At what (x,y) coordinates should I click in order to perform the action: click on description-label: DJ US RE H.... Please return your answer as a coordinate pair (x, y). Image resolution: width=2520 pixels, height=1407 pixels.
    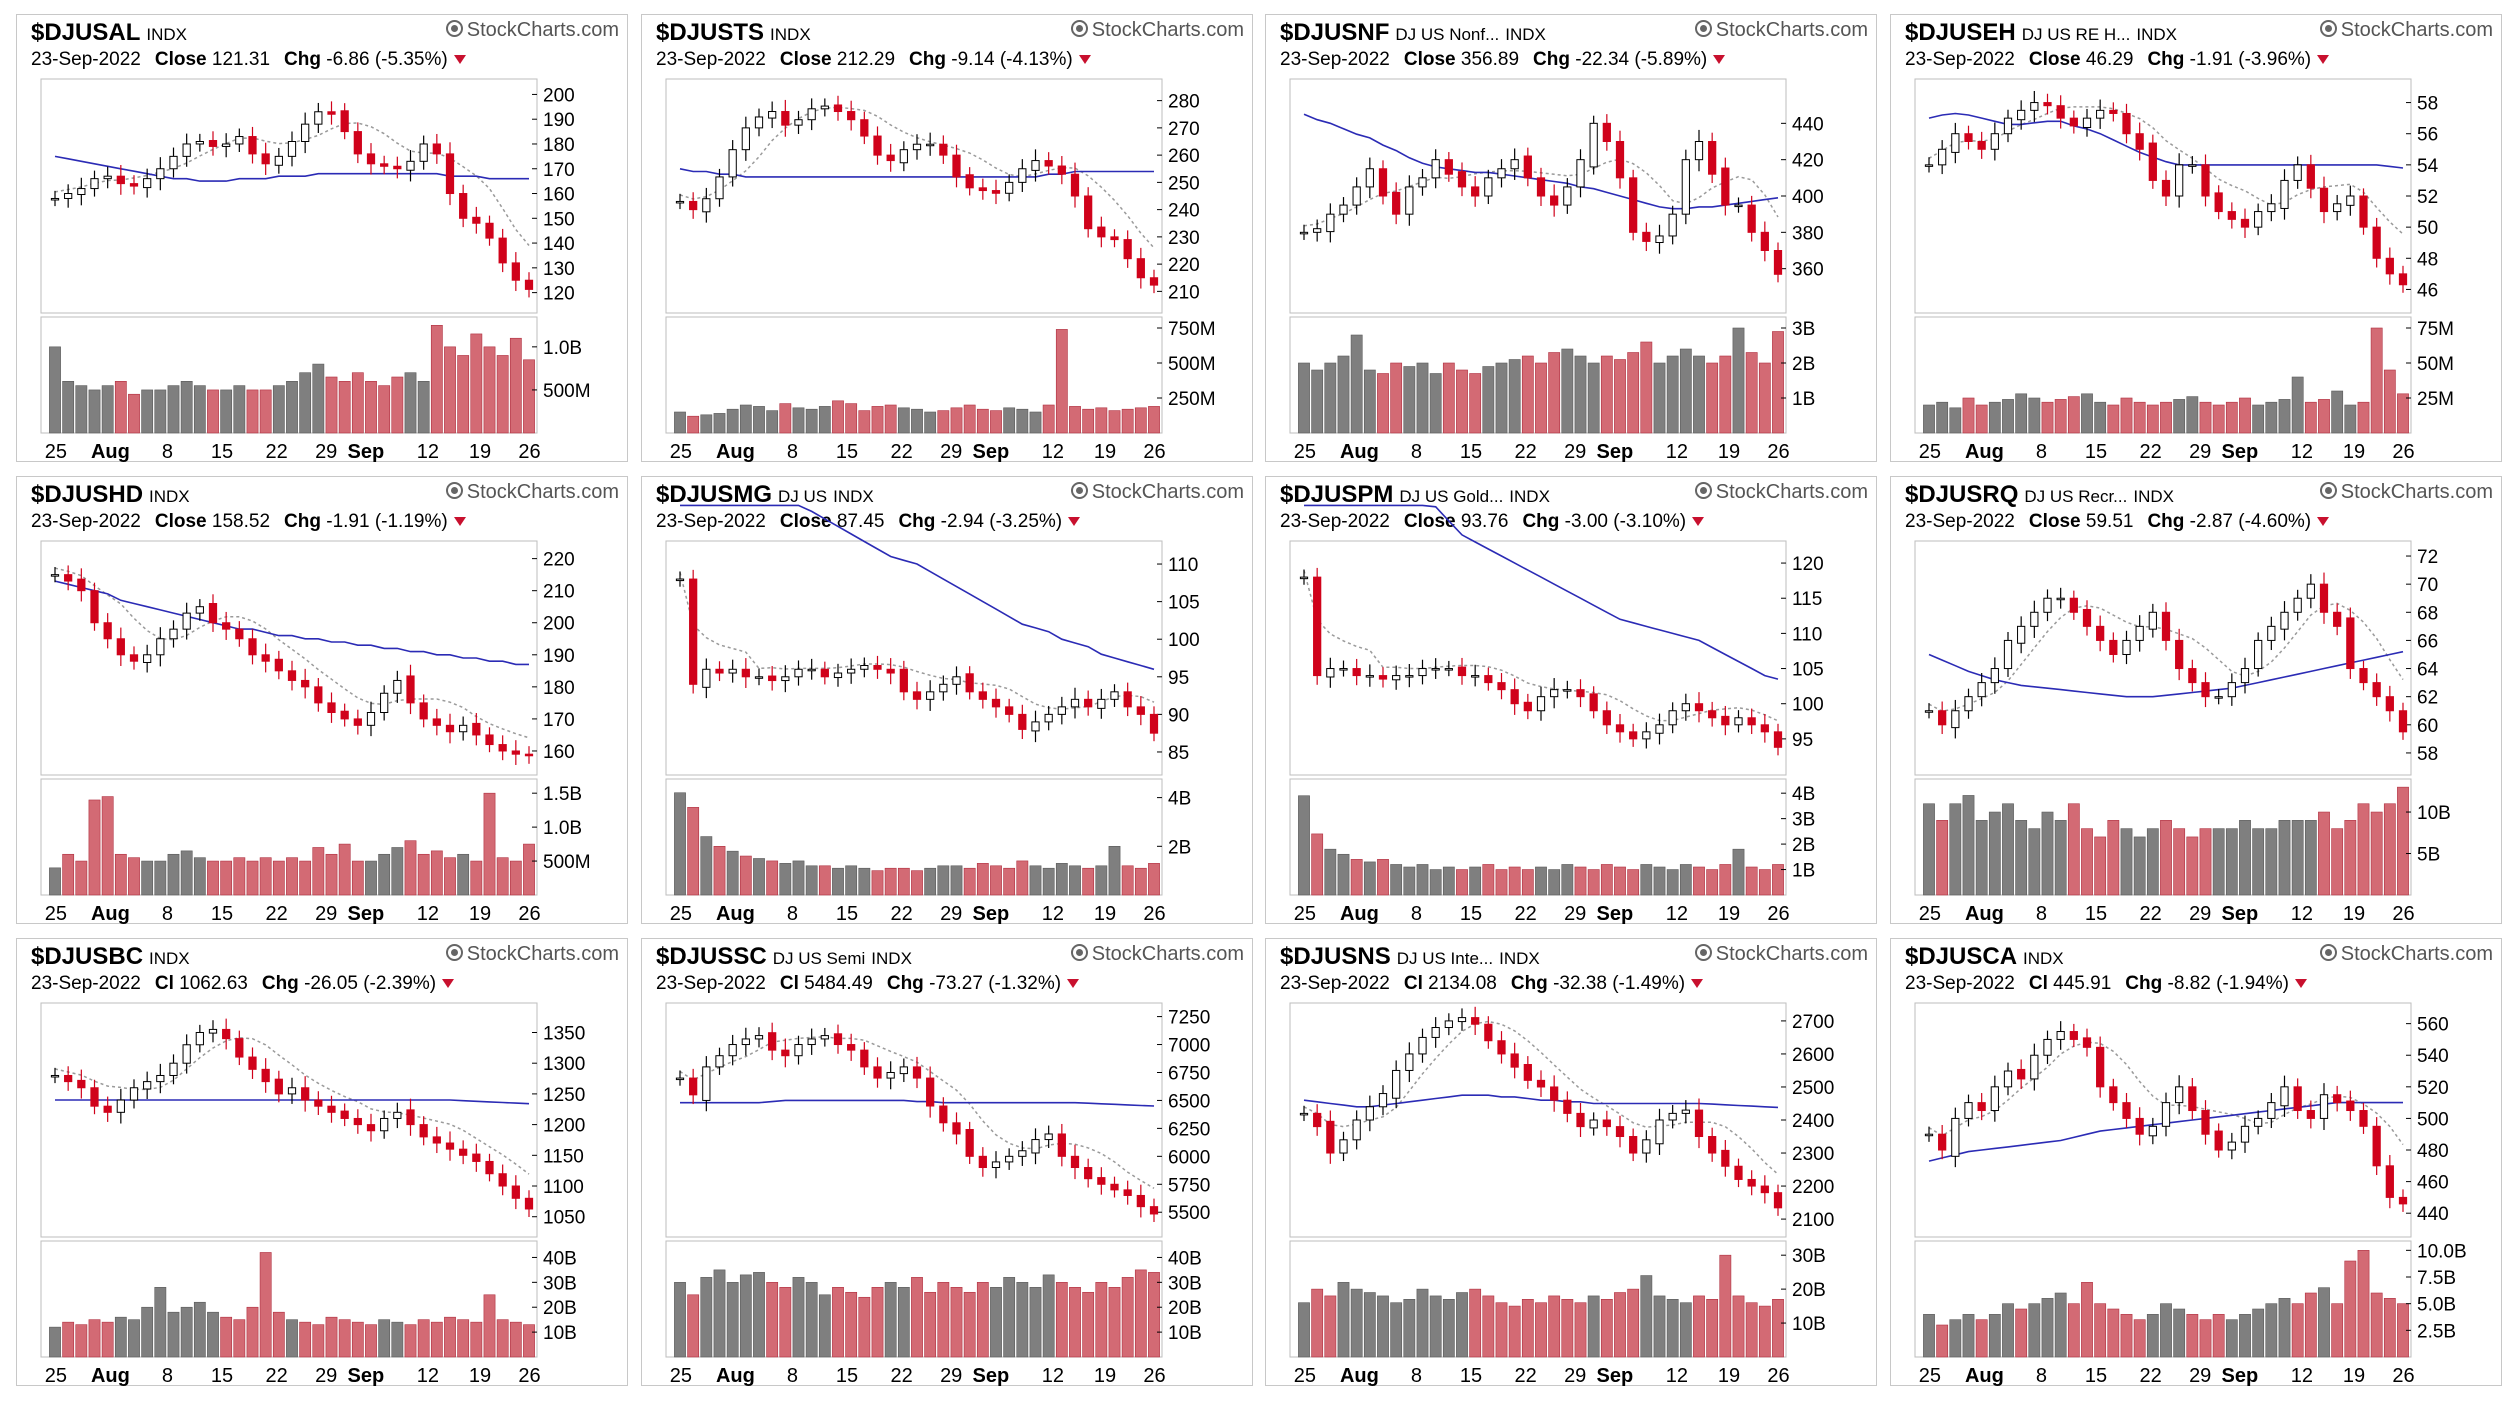
    Looking at the image, I should click on (2076, 34).